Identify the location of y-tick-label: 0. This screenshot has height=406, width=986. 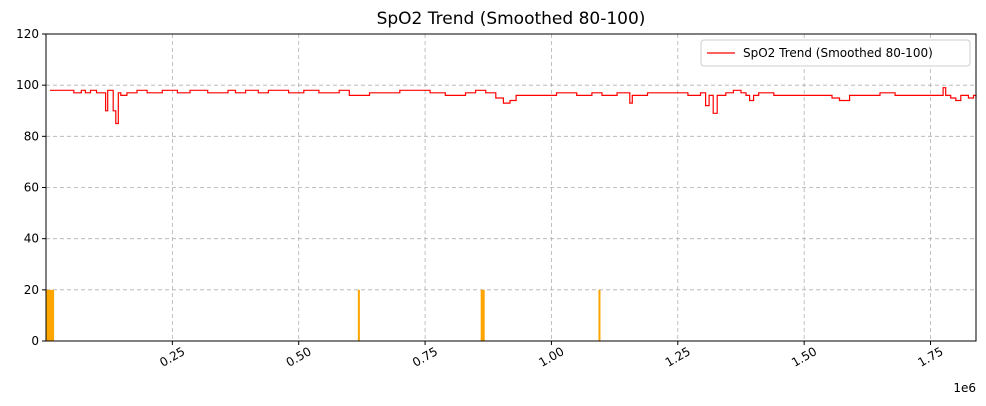
(35, 341).